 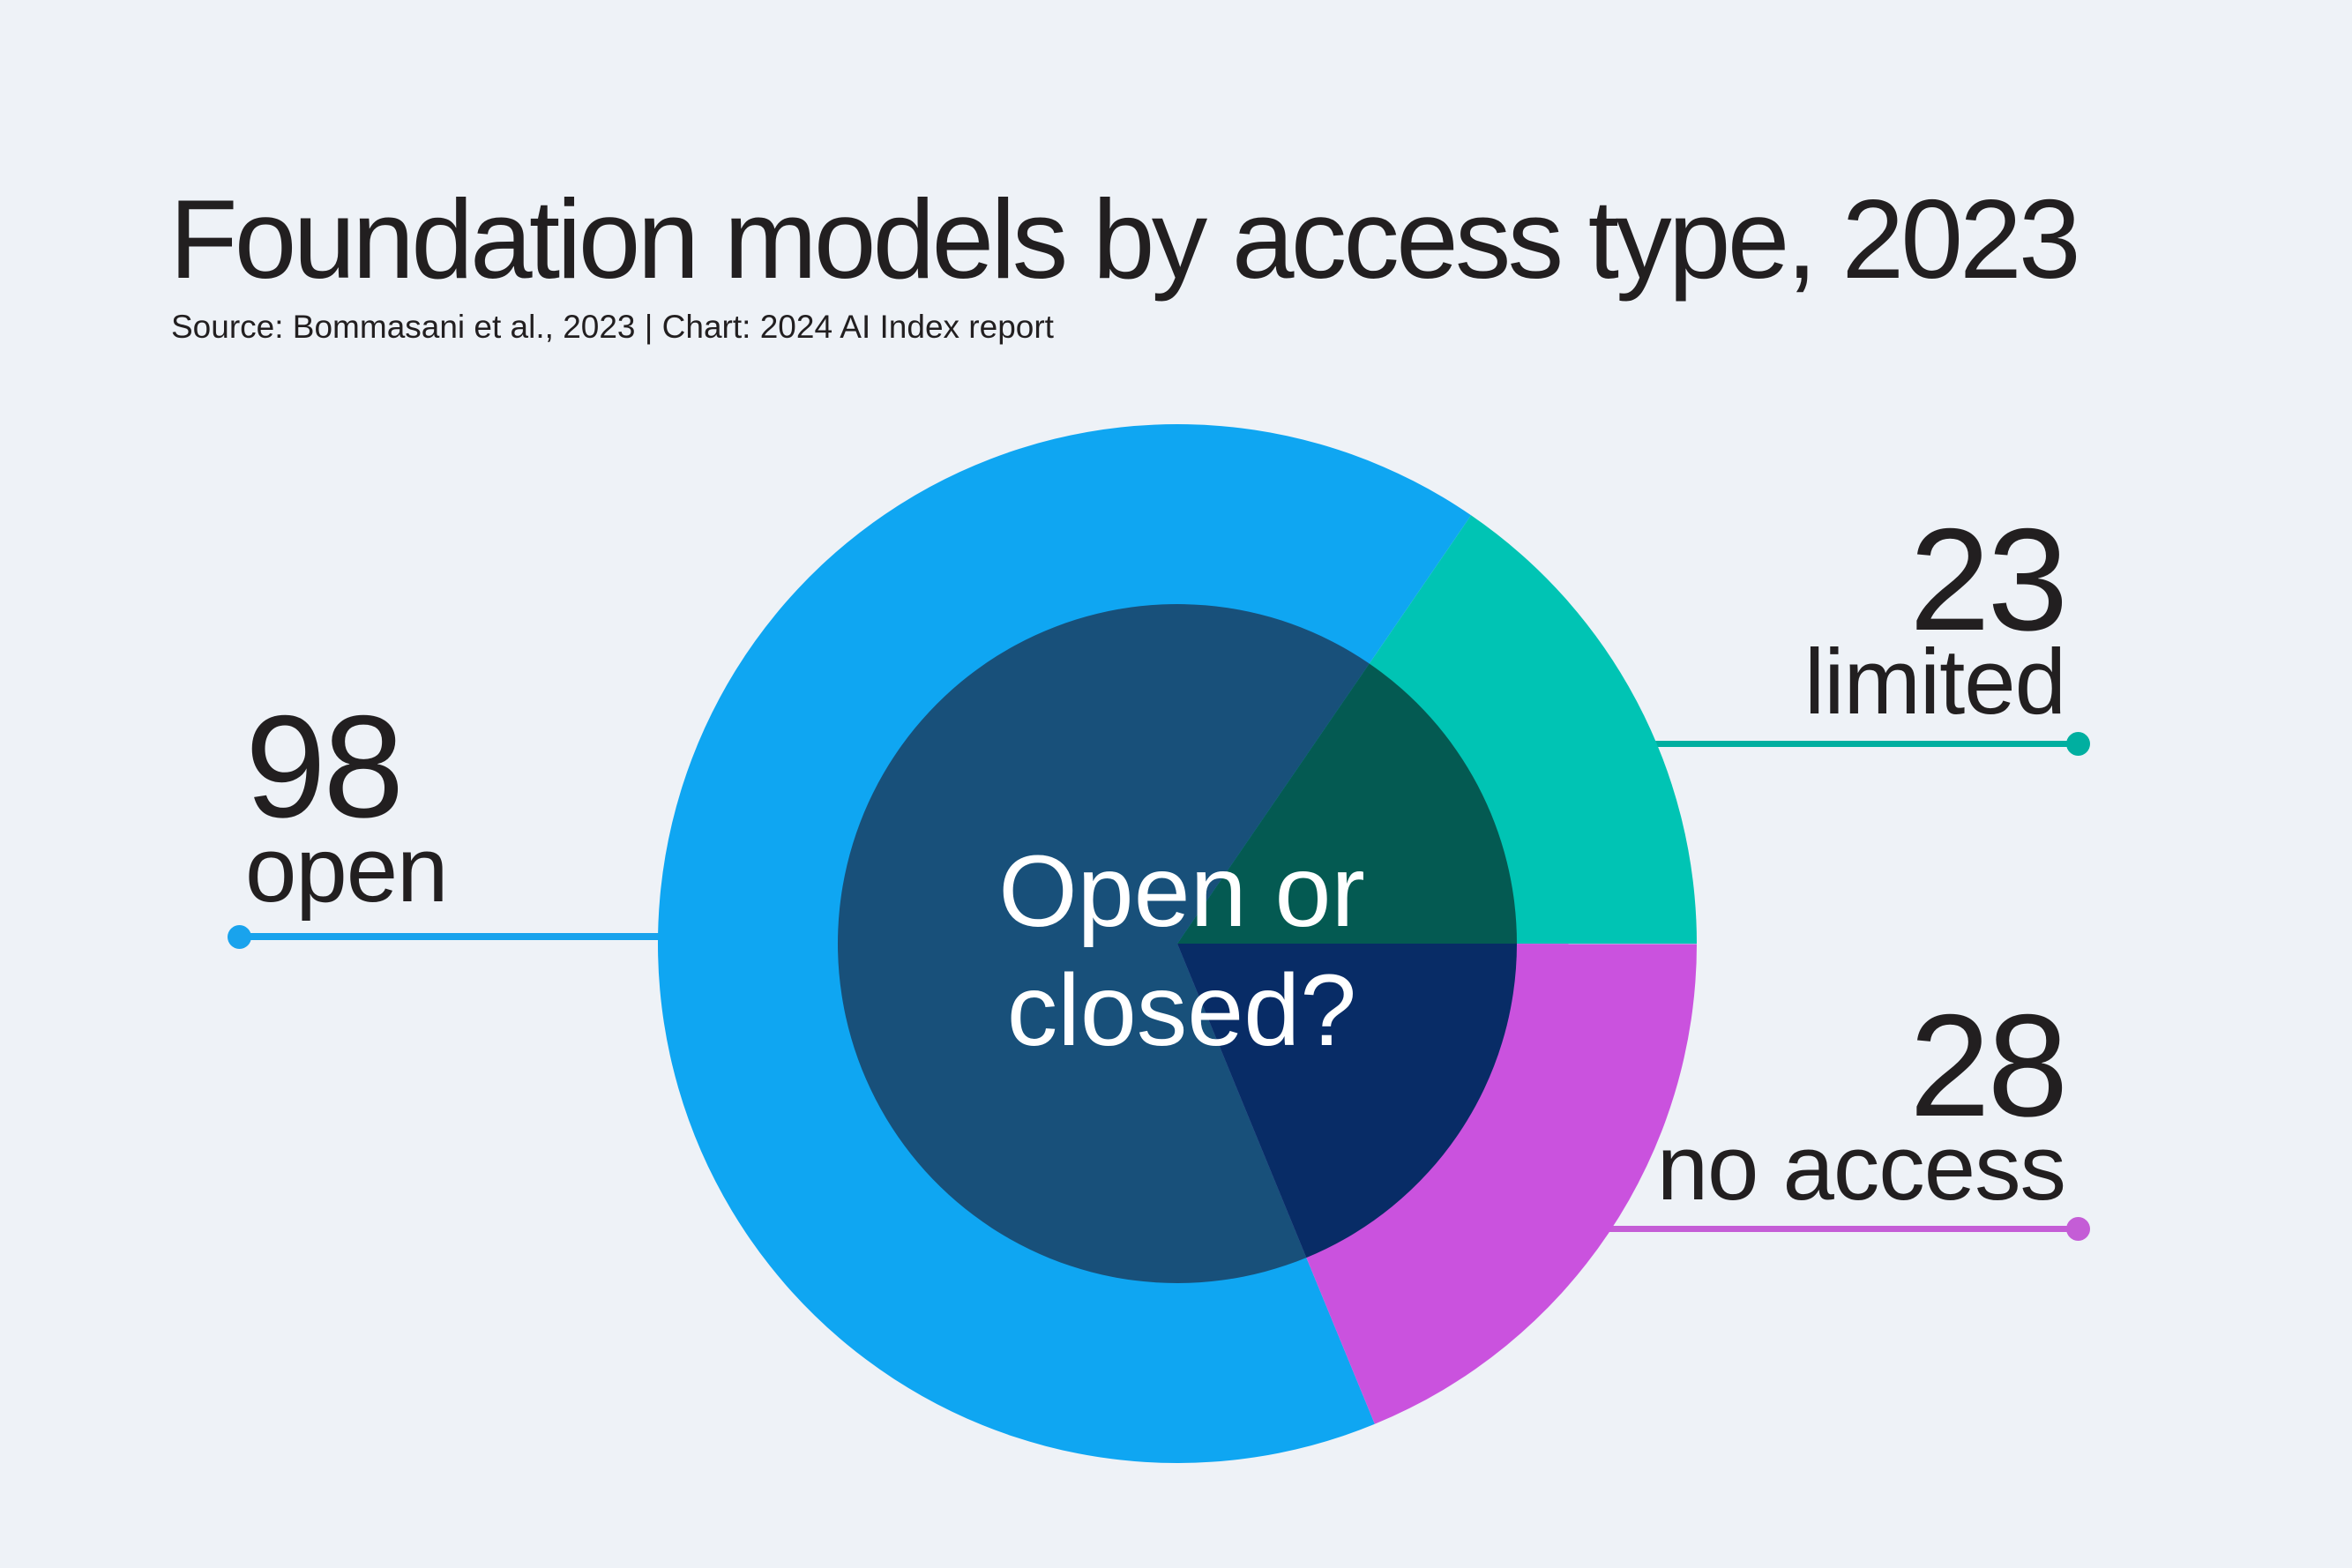 What do you see at coordinates (1988, 579) in the screenshot?
I see `callout-limited-value: 23` at bounding box center [1988, 579].